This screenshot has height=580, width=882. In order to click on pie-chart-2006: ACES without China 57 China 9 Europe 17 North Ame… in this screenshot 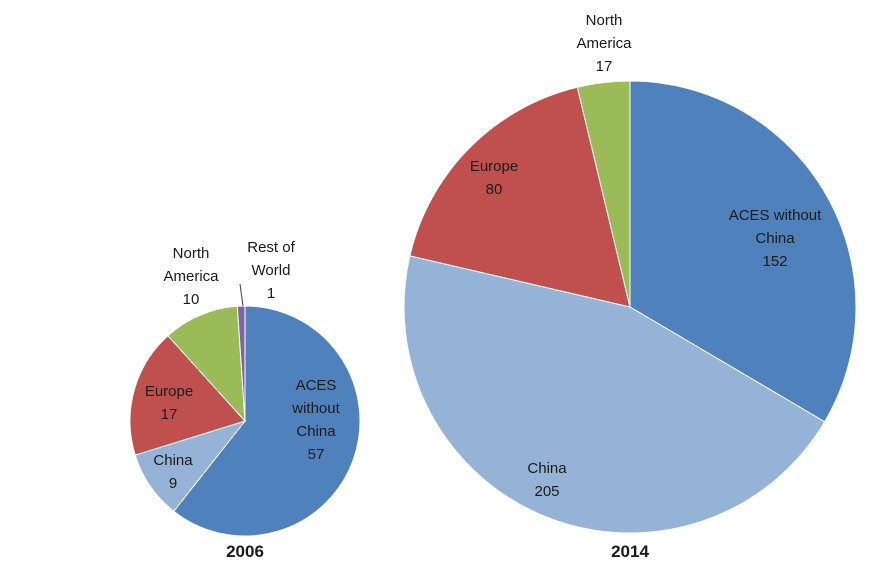, I will do `click(245, 400)`.